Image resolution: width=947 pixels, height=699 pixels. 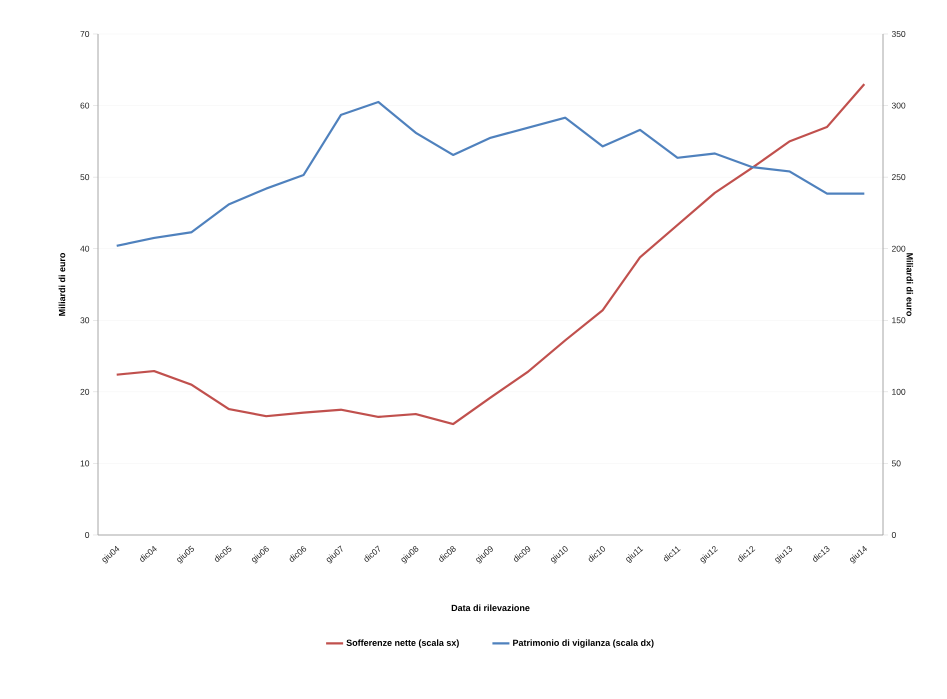 What do you see at coordinates (491, 608) in the screenshot?
I see `x-axis-title: Data di rilevazione` at bounding box center [491, 608].